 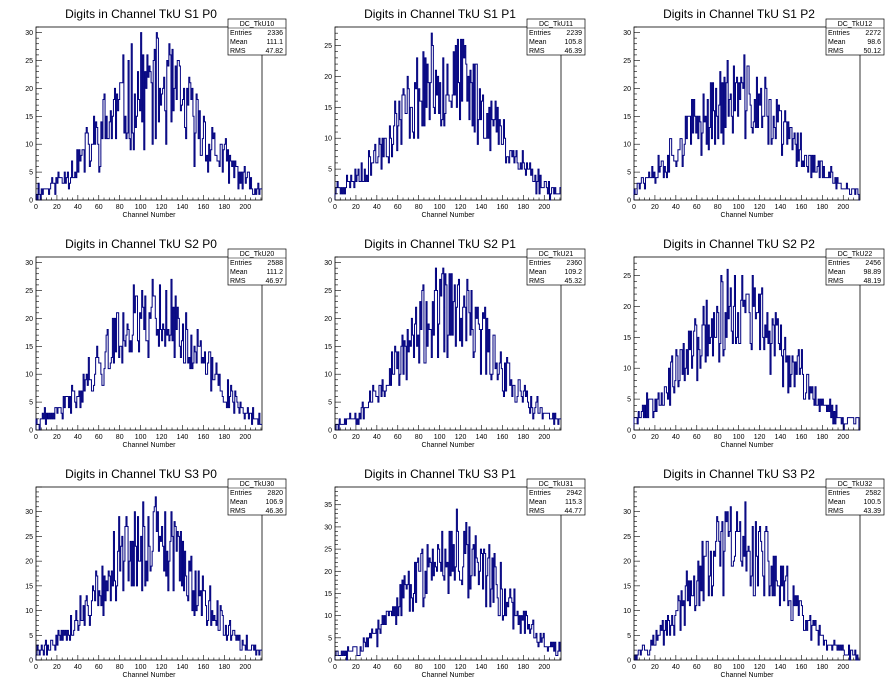 I want to click on stats-value: 2588, so click(x=275, y=263).